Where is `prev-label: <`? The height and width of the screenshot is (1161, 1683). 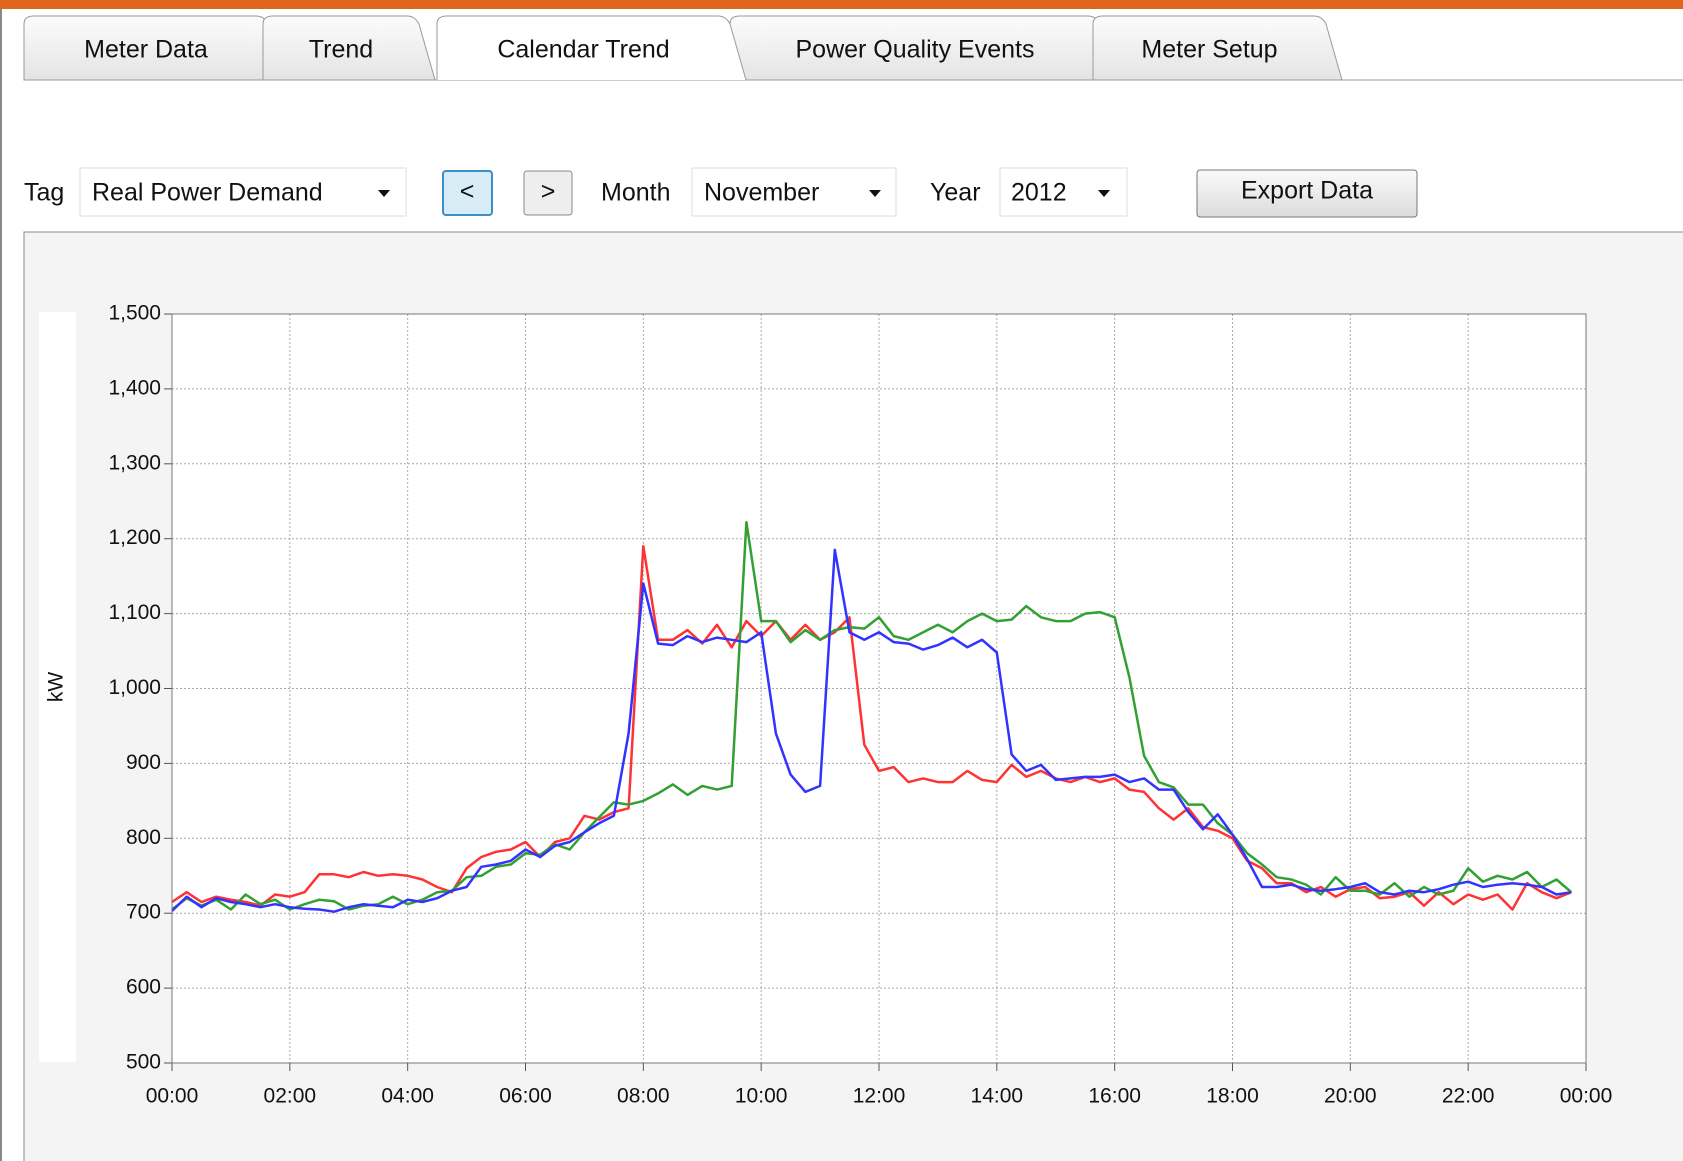
prev-label: < is located at coordinates (467, 192).